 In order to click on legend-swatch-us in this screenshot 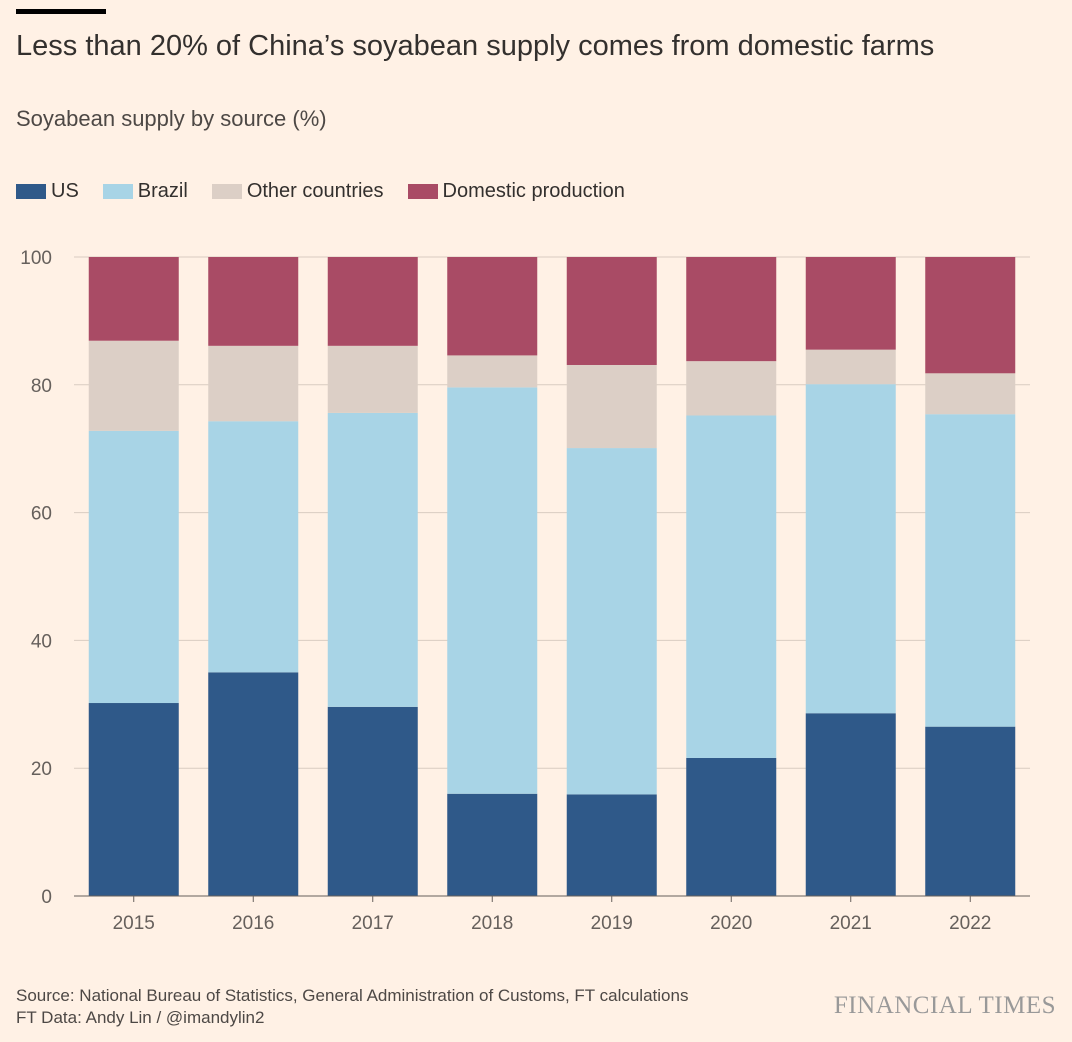, I will do `click(31, 191)`.